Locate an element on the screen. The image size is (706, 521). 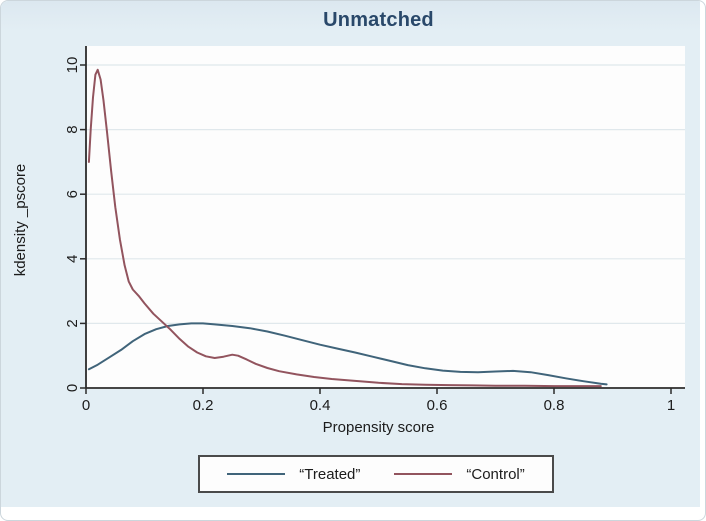
y-tick-label: 2 is located at coordinates (72, 323).